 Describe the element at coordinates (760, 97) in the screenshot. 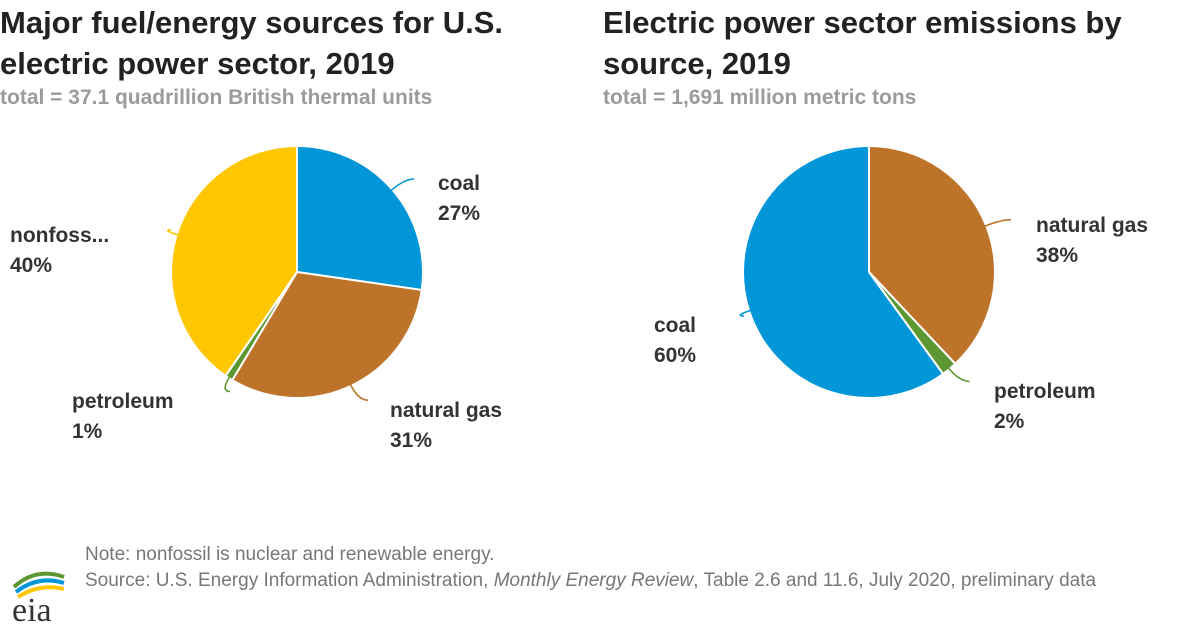

I see `chart-subtitle-emissions: total = 1,691 million metric tons` at that location.